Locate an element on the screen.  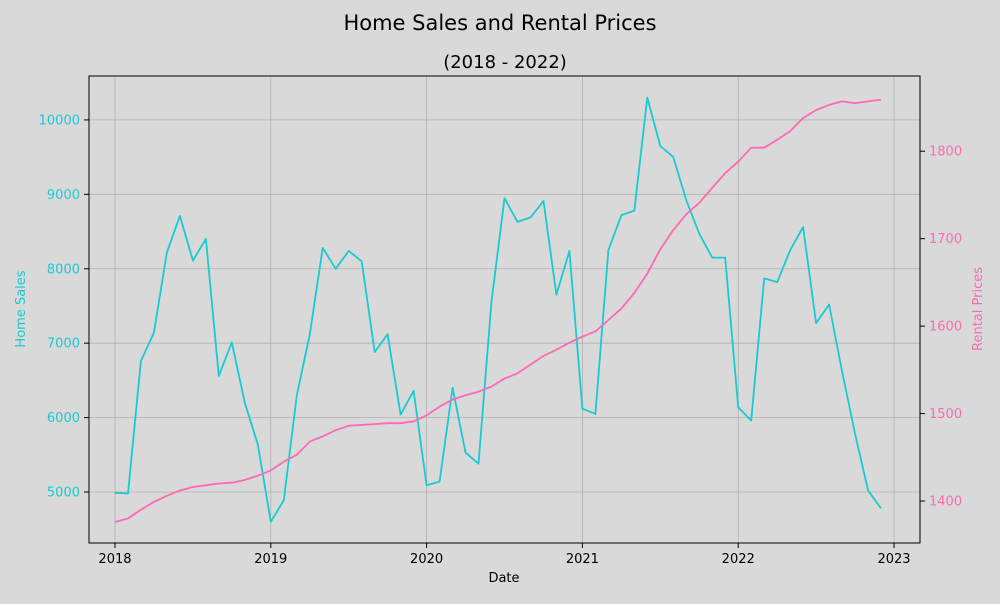
chart-title: Home Sales and Rental Prices is located at coordinates (499, 23).